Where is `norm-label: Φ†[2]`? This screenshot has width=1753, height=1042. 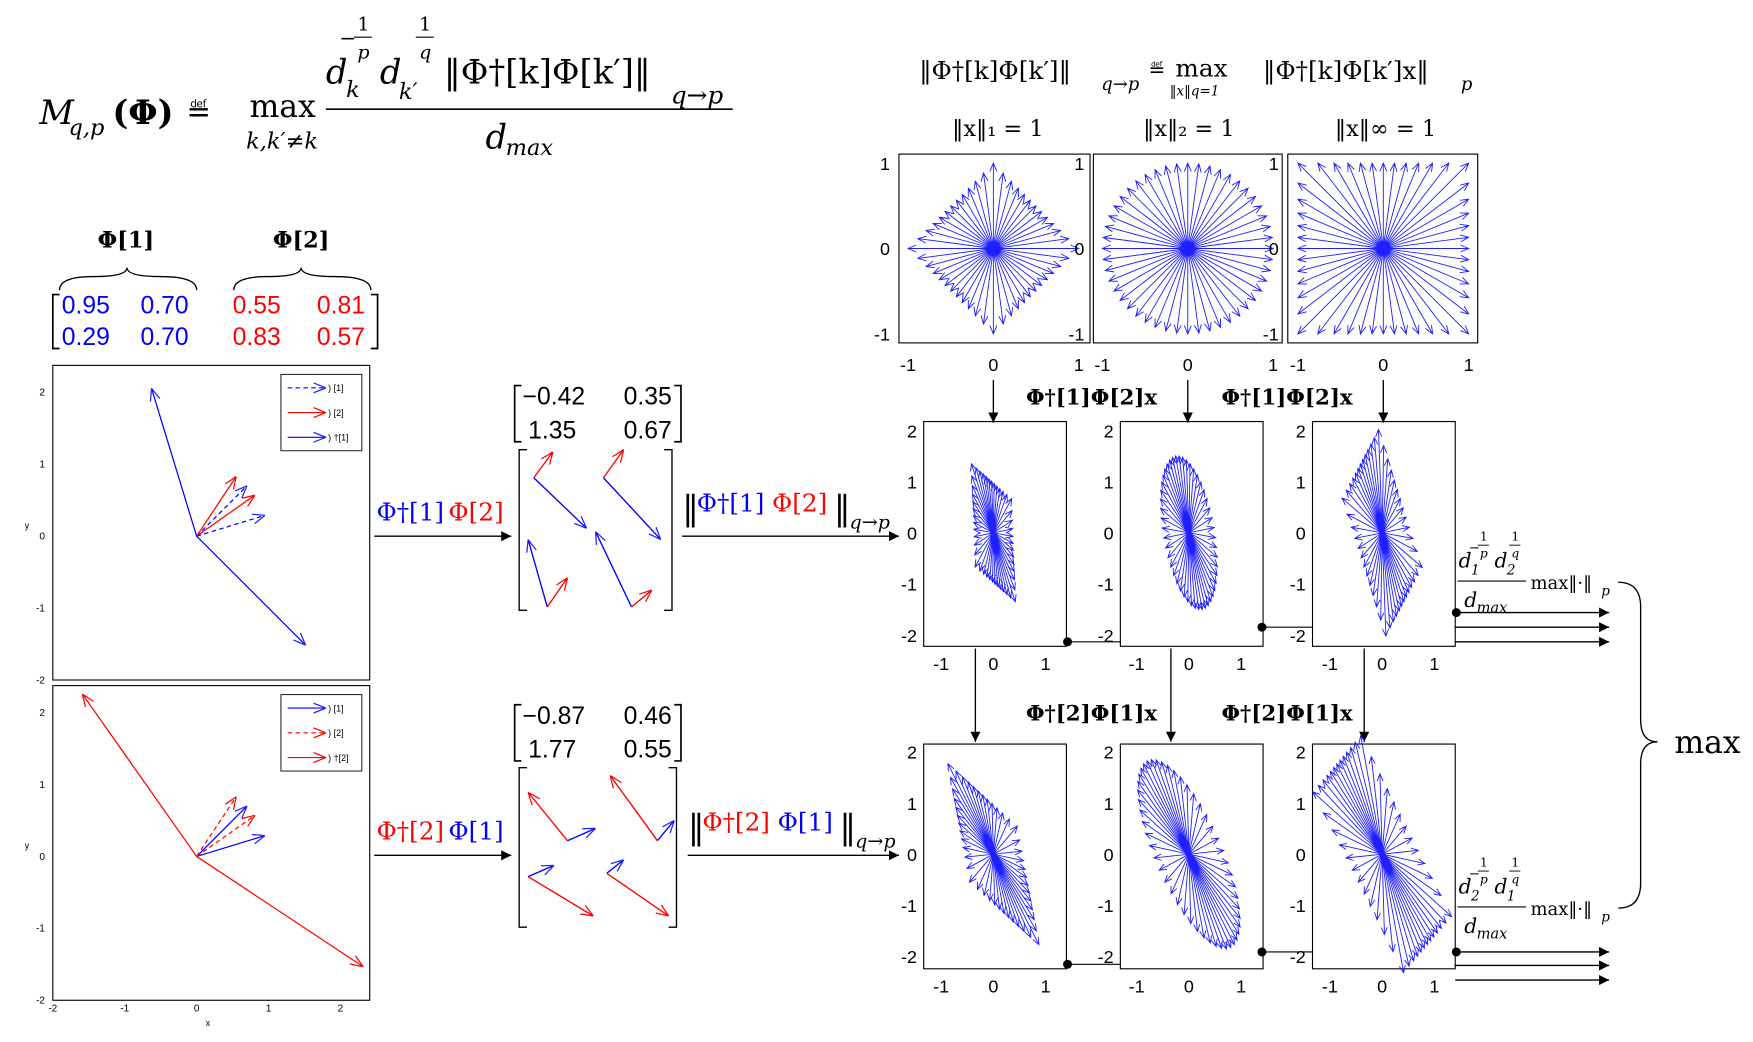 norm-label: Φ†[2] is located at coordinates (736, 822).